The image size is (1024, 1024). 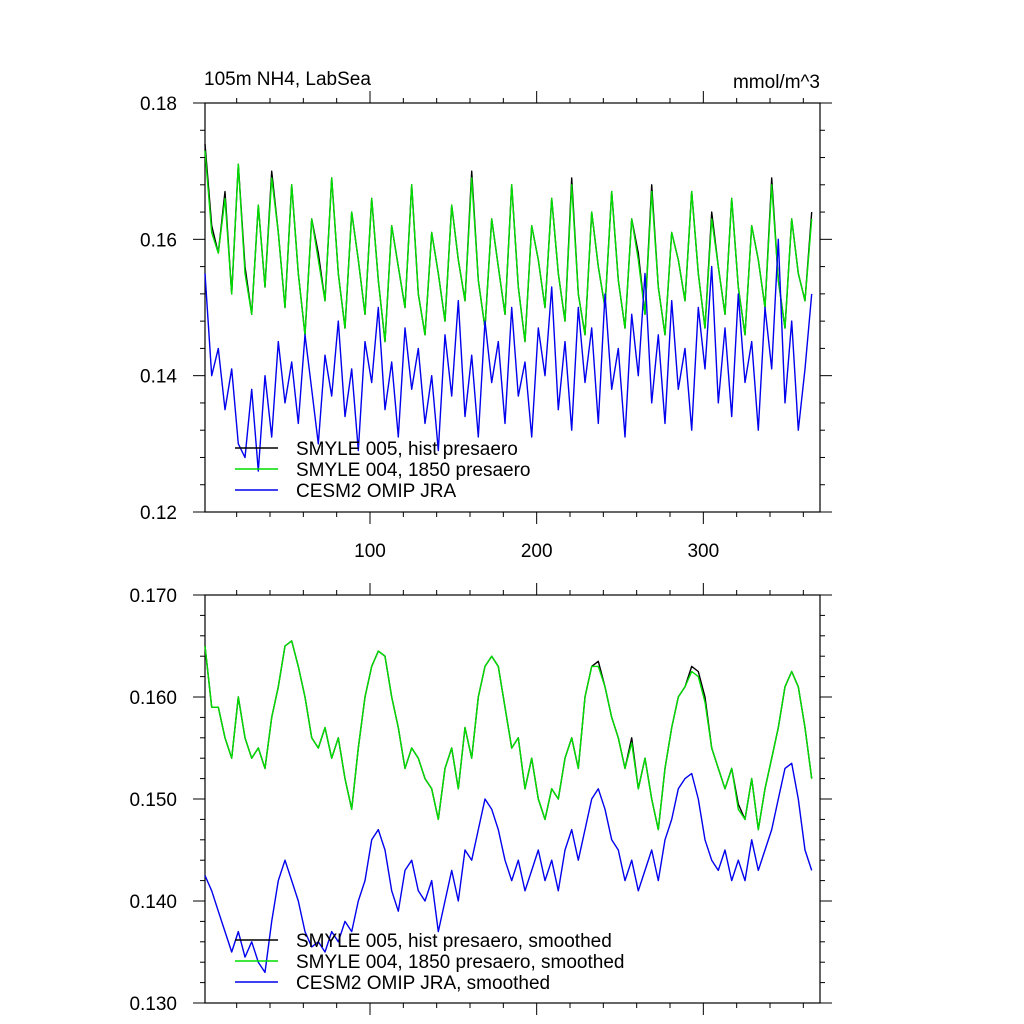 What do you see at coordinates (158, 240) in the screenshot?
I see `top-y-tick-label: 0.16` at bounding box center [158, 240].